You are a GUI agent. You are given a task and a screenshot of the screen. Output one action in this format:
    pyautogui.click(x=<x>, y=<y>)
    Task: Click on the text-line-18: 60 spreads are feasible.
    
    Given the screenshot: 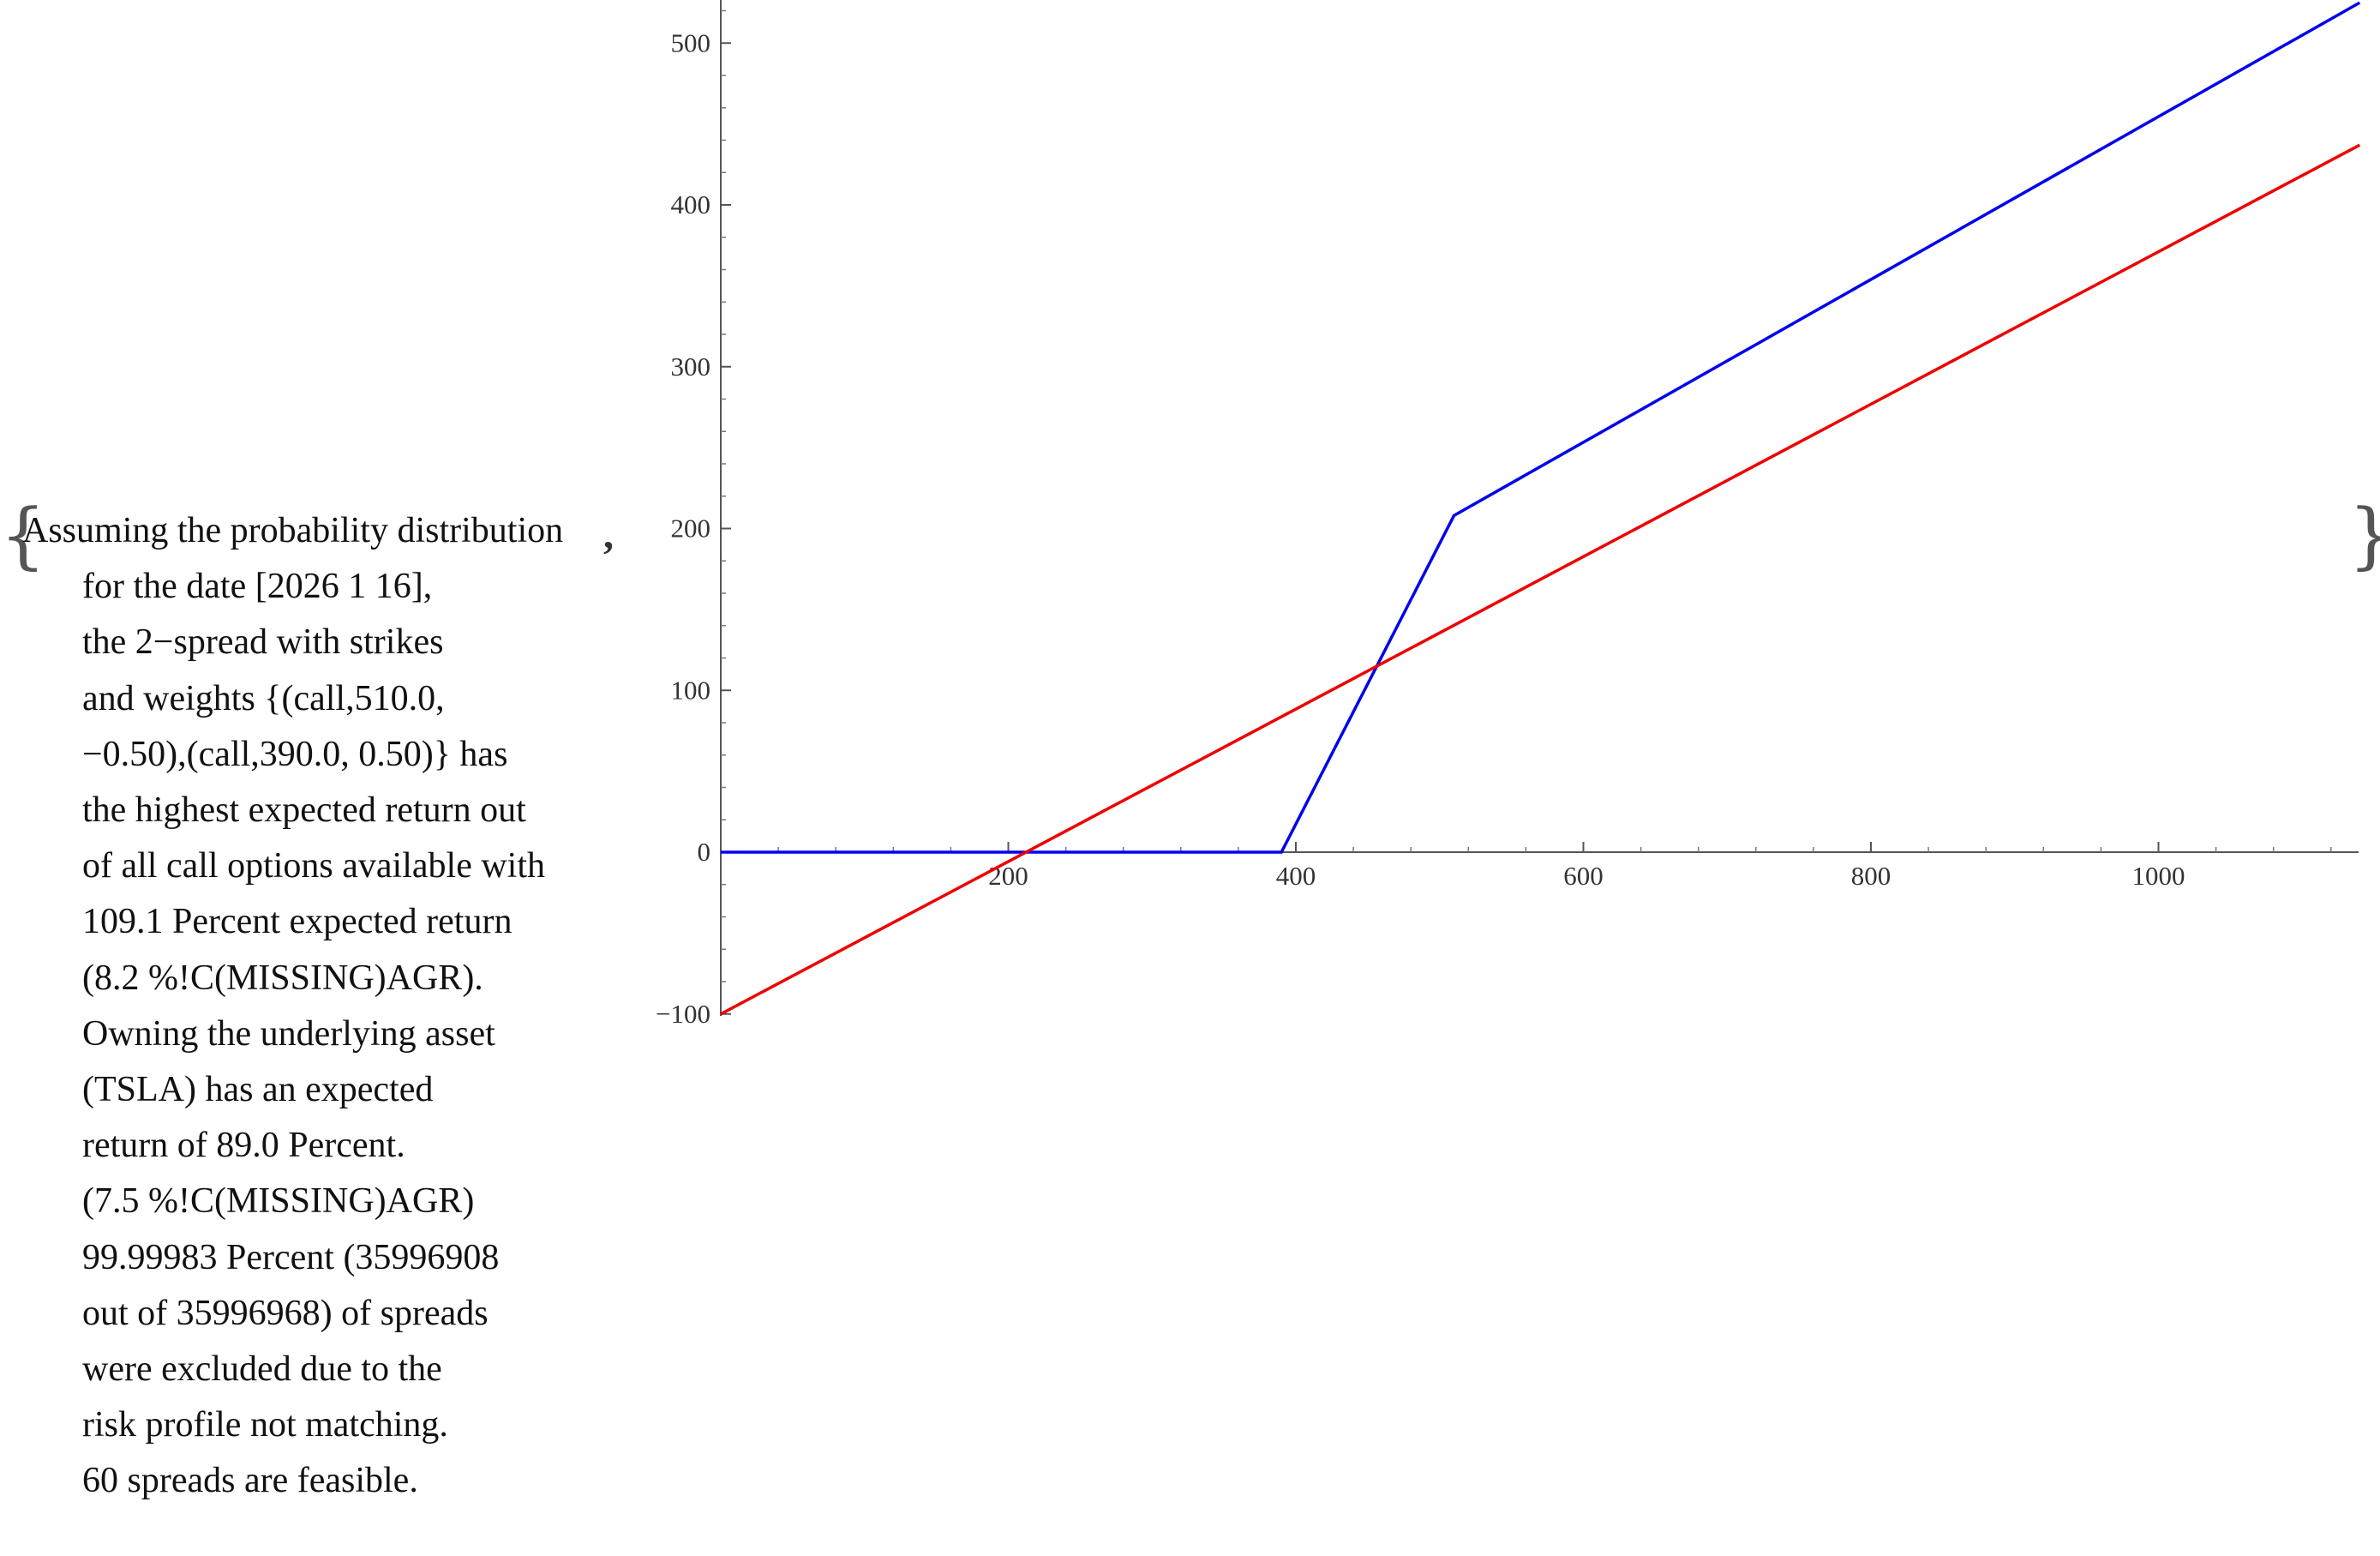 What is the action you would take?
    pyautogui.click(x=250, y=1481)
    